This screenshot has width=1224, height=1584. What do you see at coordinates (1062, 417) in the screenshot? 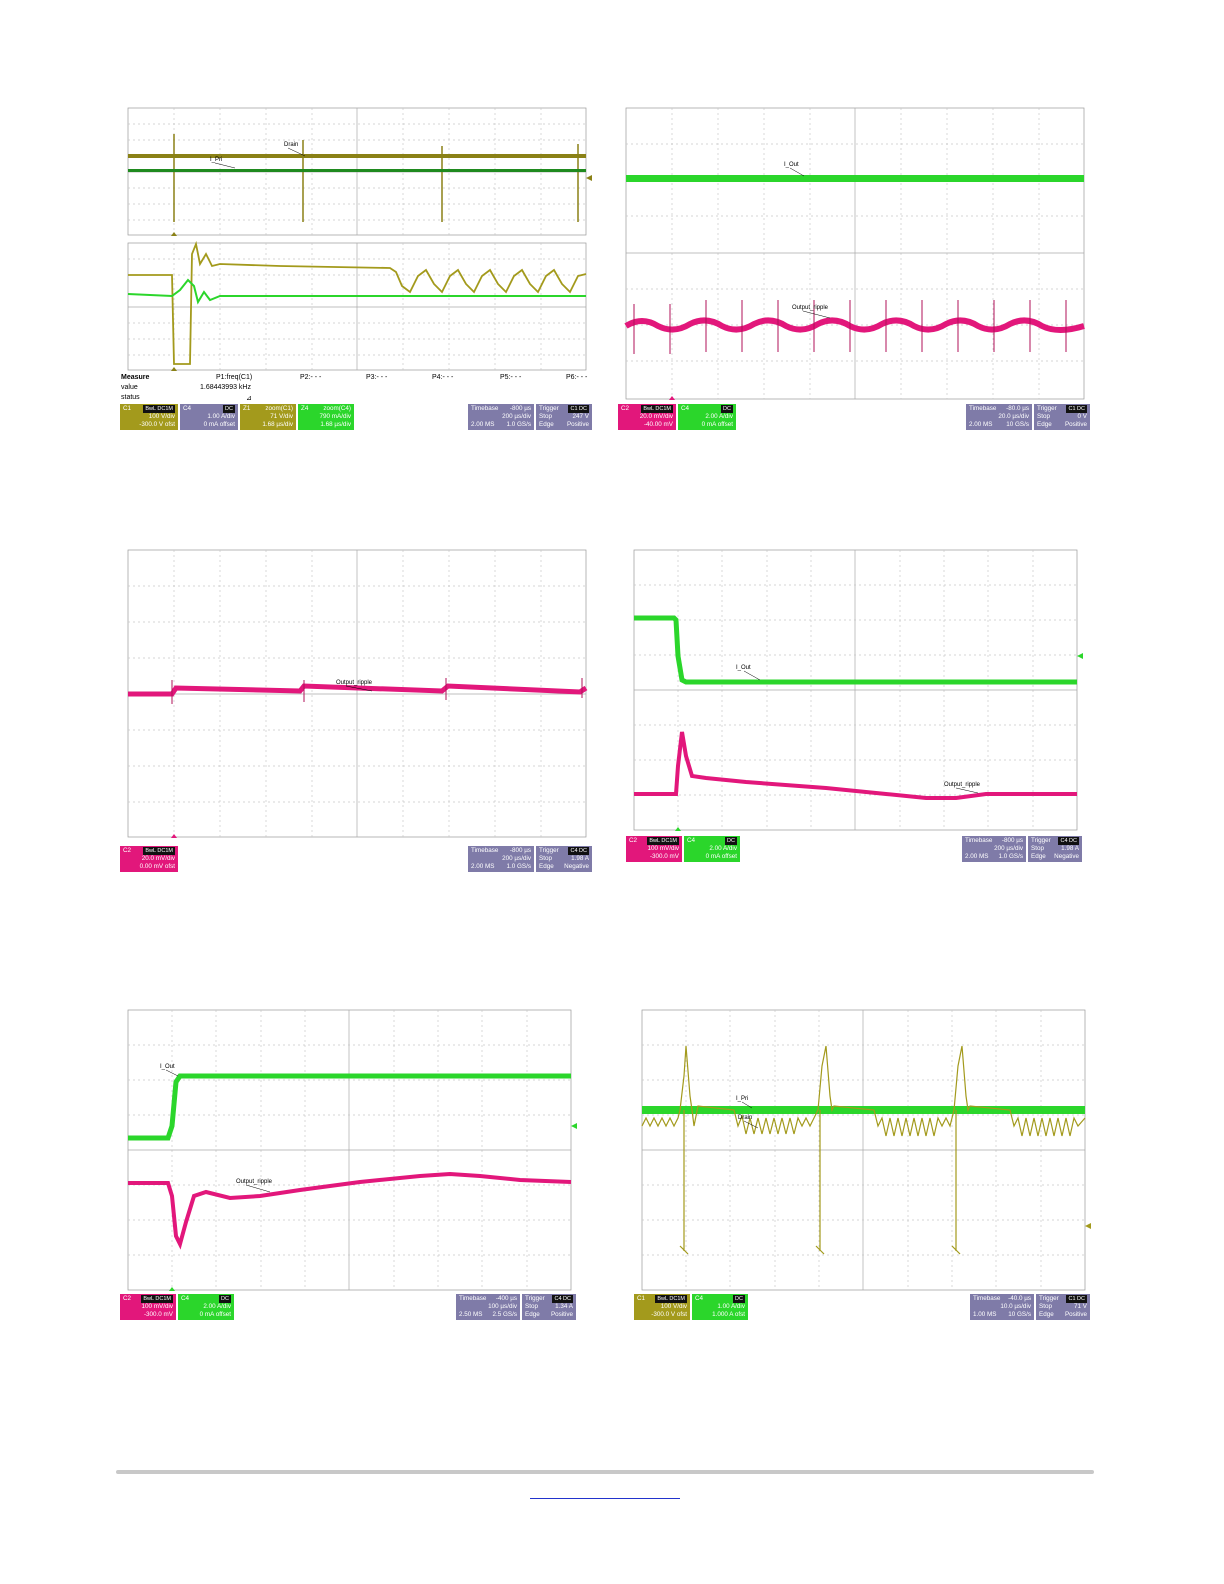
I see `scope2-trigger-box: Trigger C1 DC Stop 0 V Edge Positive` at bounding box center [1062, 417].